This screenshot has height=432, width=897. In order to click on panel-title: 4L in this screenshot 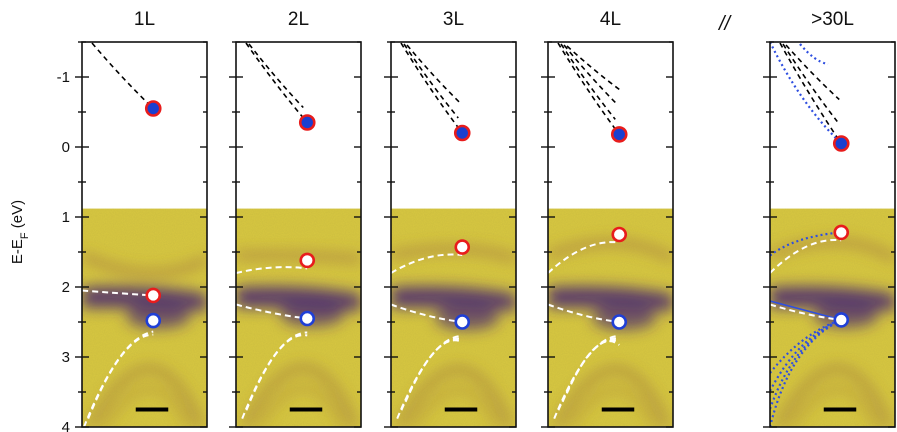, I will do `click(610, 19)`.